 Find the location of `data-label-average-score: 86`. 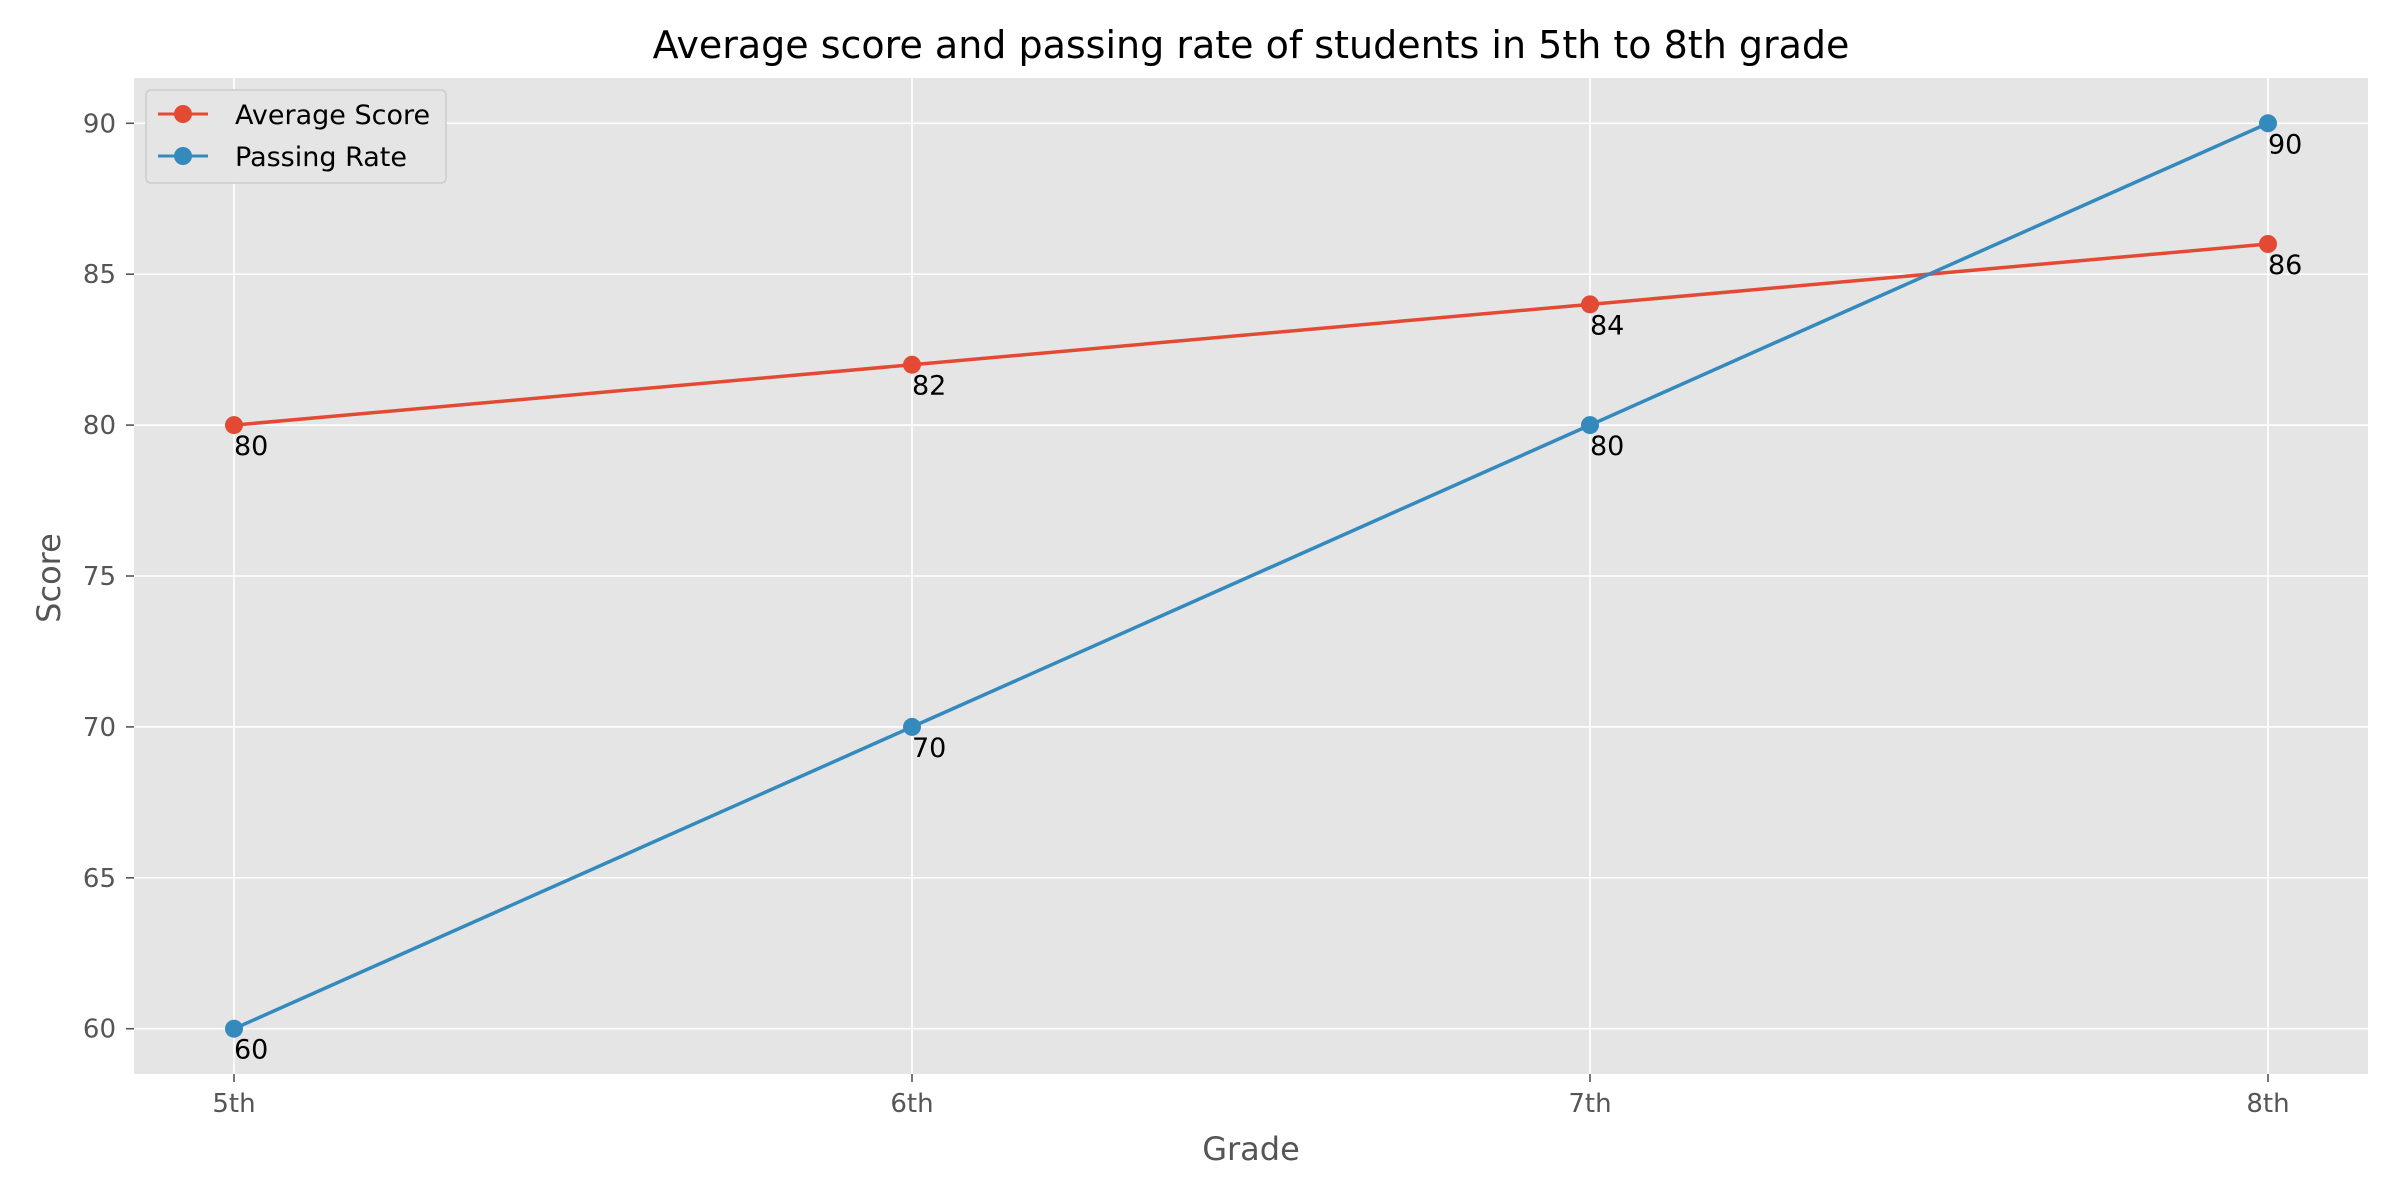

data-label-average-score: 86 is located at coordinates (2285, 265).